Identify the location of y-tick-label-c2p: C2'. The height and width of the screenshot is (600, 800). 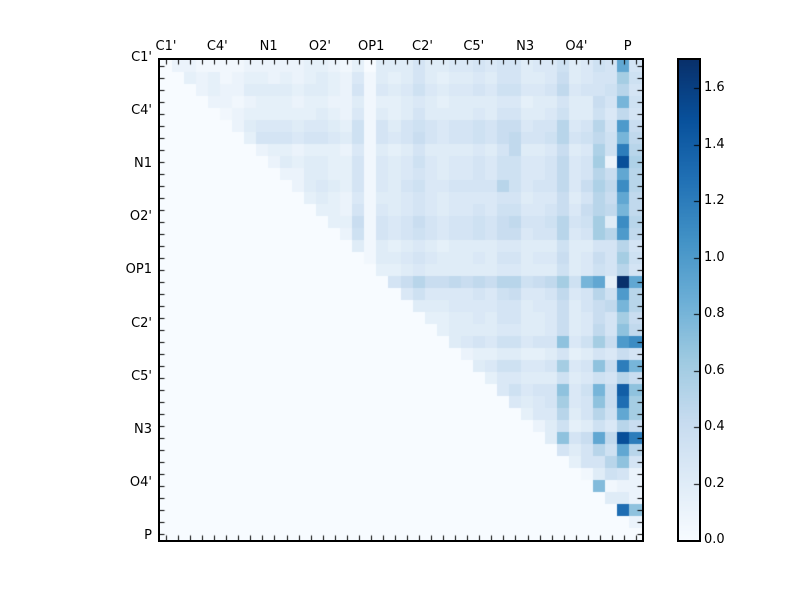
(141, 323).